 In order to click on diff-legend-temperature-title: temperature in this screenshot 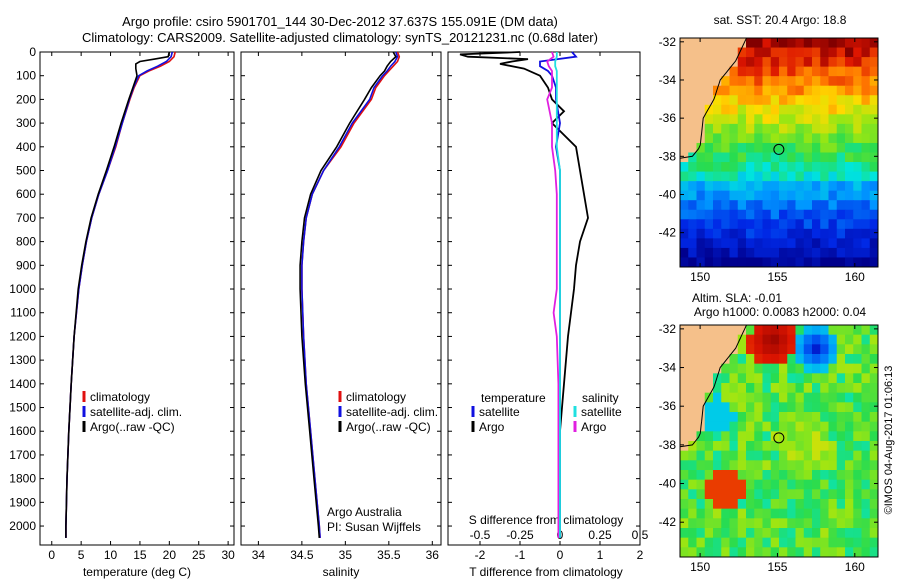, I will do `click(513, 398)`.